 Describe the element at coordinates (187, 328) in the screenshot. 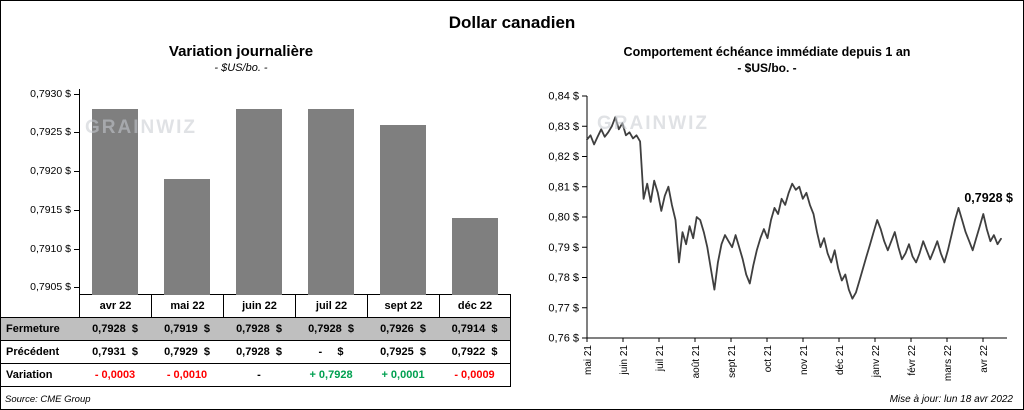

I see `table-cell: 0,7919 $` at that location.